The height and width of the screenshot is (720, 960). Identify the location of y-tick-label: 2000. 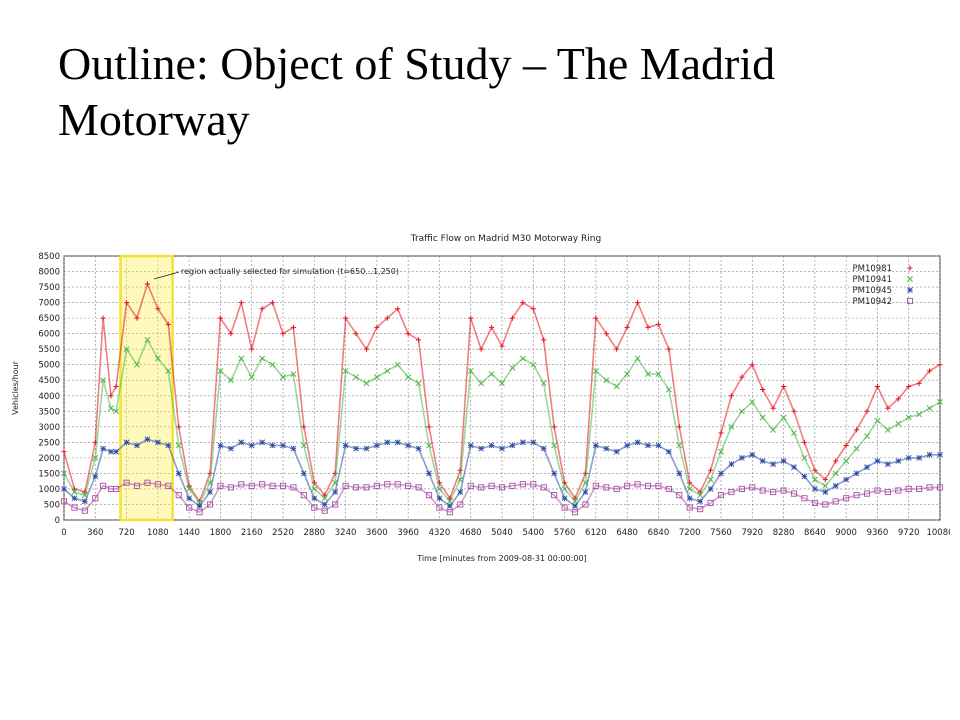
(49, 459).